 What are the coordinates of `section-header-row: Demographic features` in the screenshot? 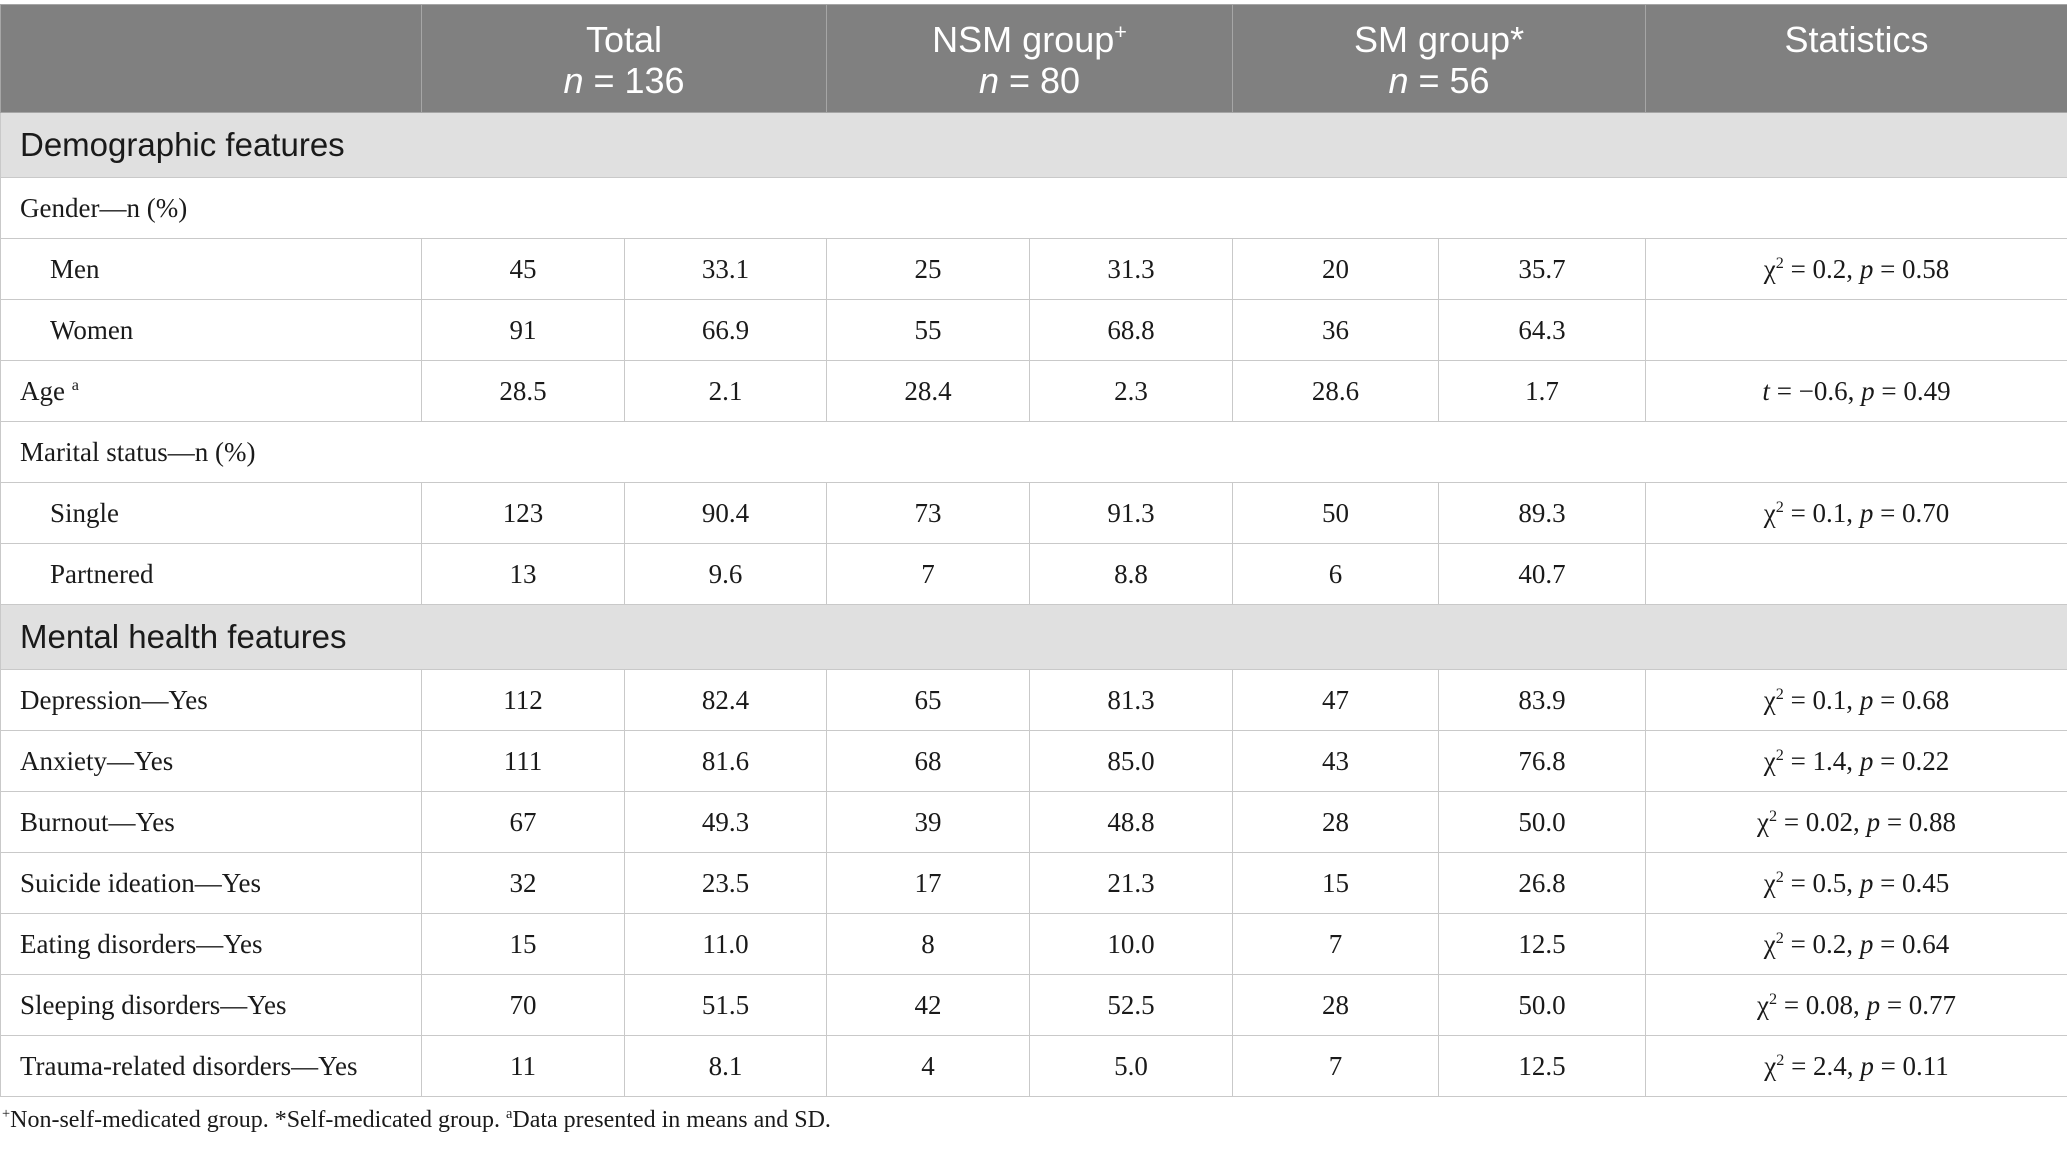 It's located at (1033, 145).